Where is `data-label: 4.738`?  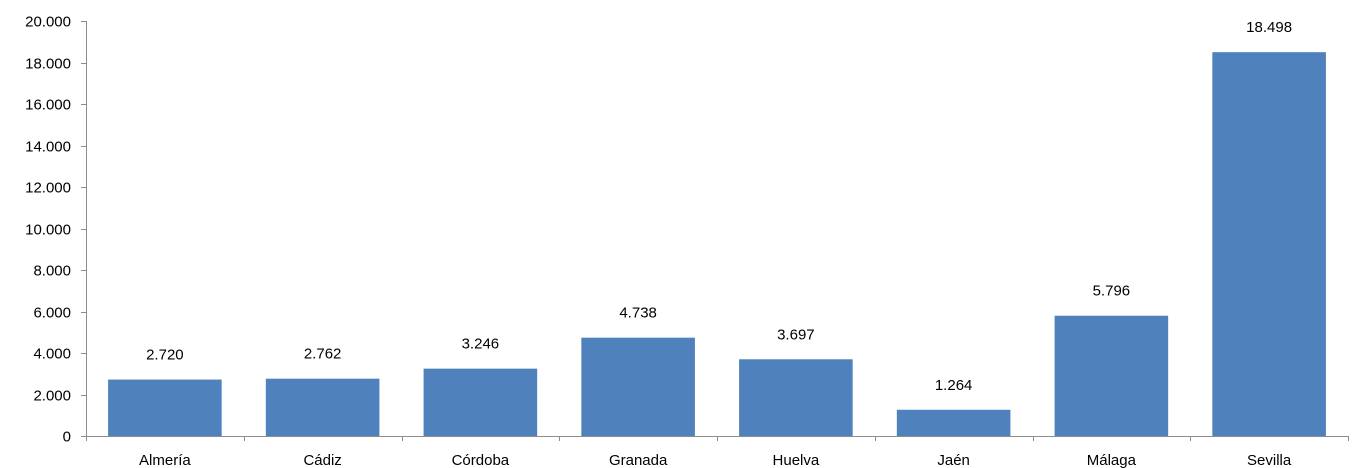
data-label: 4.738 is located at coordinates (638, 313).